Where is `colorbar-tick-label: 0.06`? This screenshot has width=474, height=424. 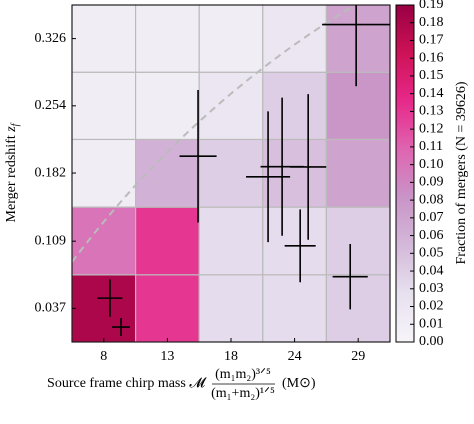
colorbar-tick-label: 0.06 is located at coordinates (431, 235).